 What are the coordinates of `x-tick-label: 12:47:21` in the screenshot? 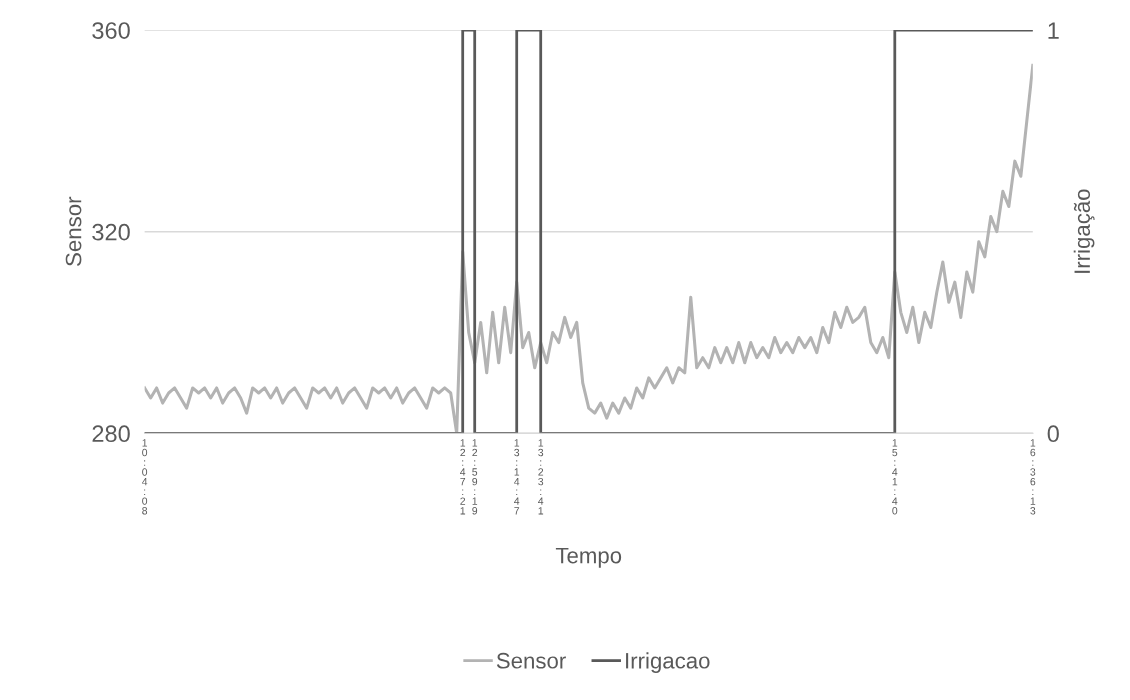 It's located at (463, 477).